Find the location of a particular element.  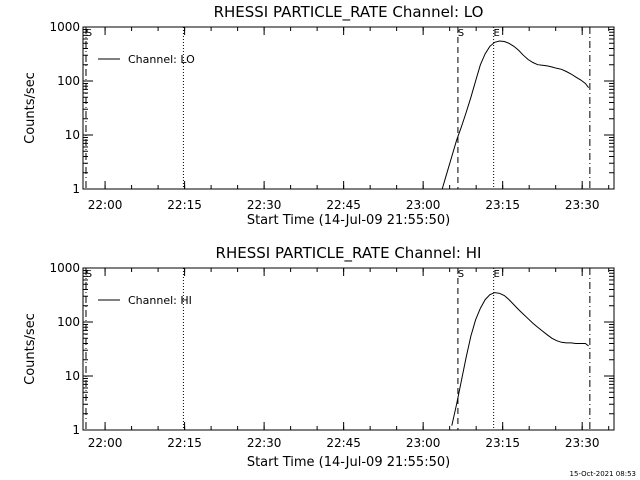

chart-title: RHESSI PARTICLE_RATE Channel: LO is located at coordinates (349, 12).